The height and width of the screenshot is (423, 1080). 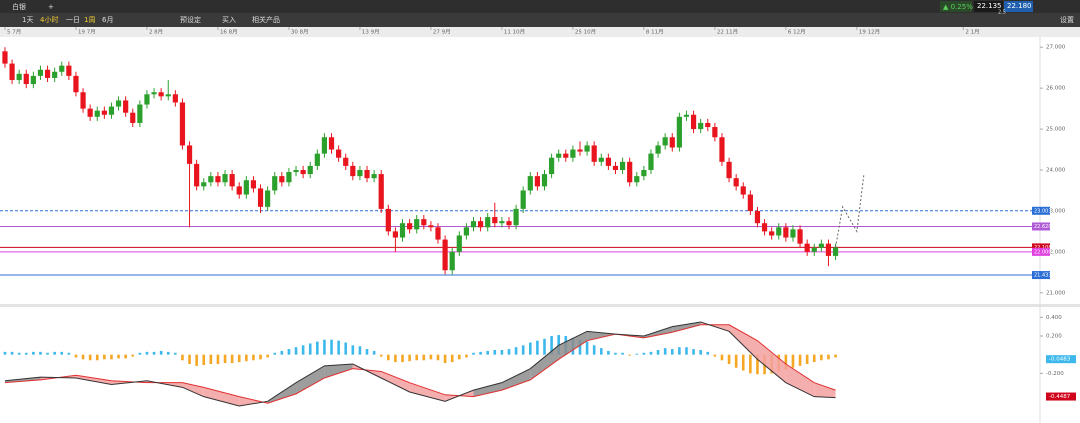 I want to click on interval: 4小时, so click(x=49, y=19).